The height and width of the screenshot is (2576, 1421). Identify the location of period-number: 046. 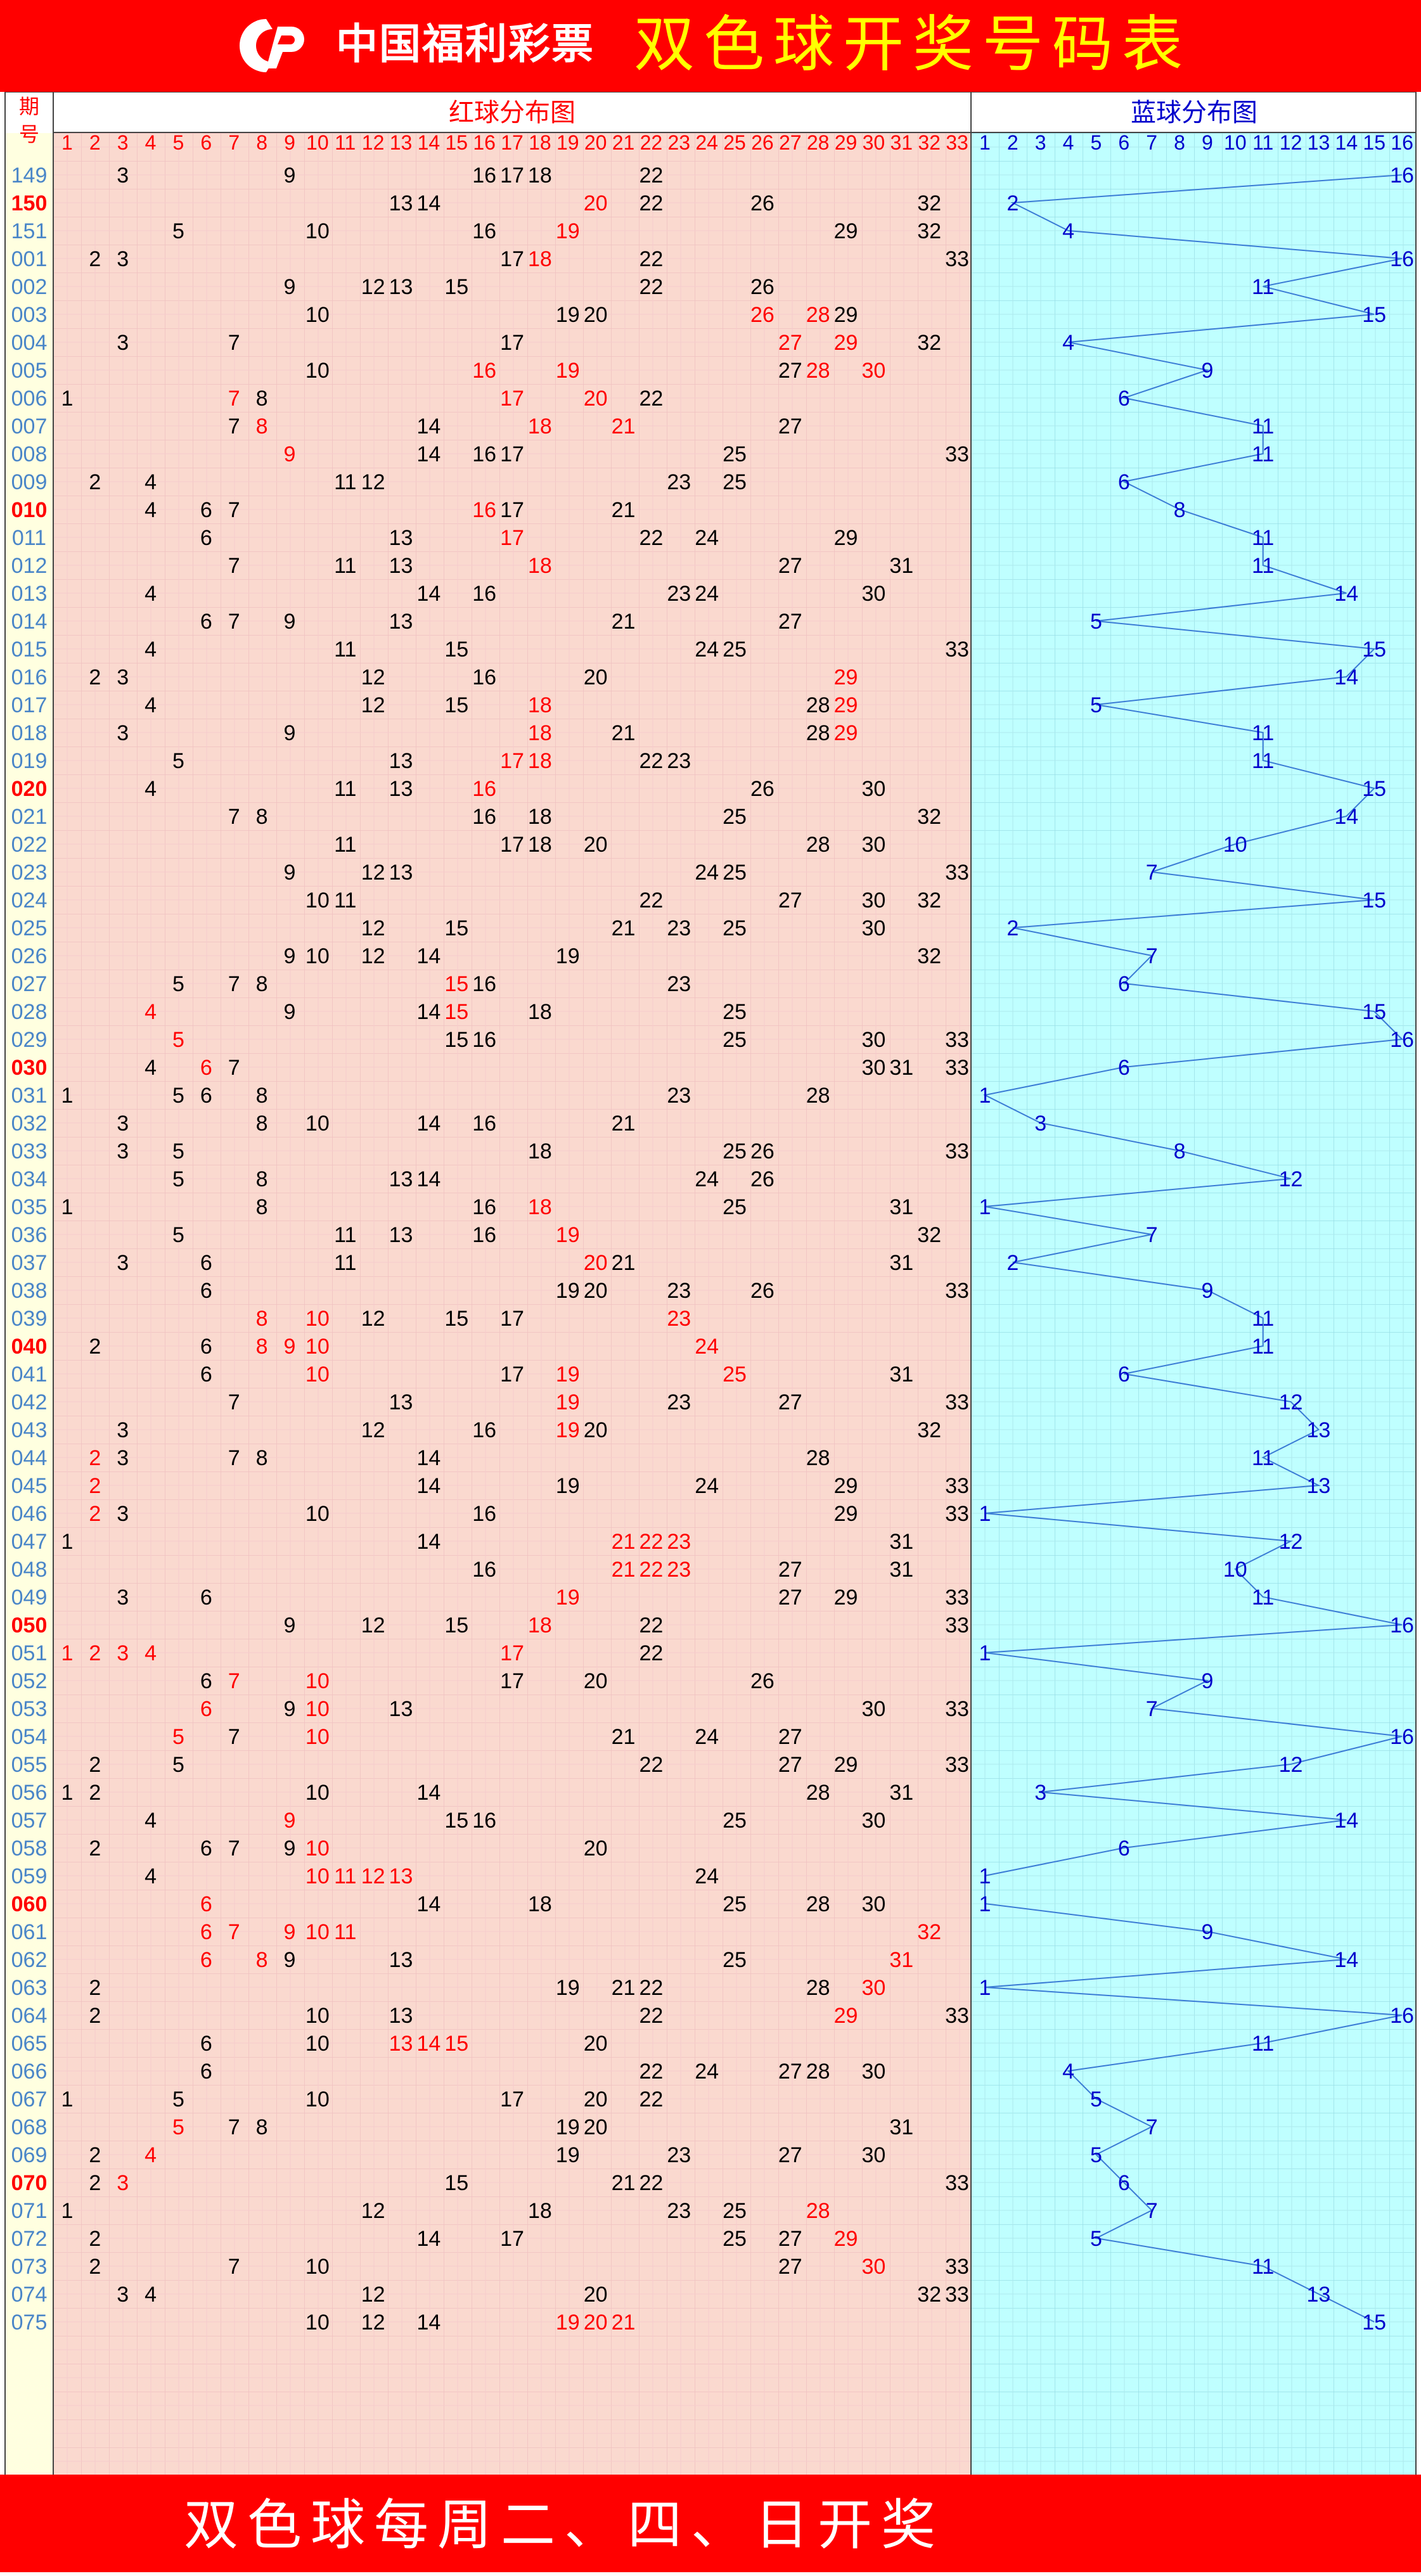
(29, 1514).